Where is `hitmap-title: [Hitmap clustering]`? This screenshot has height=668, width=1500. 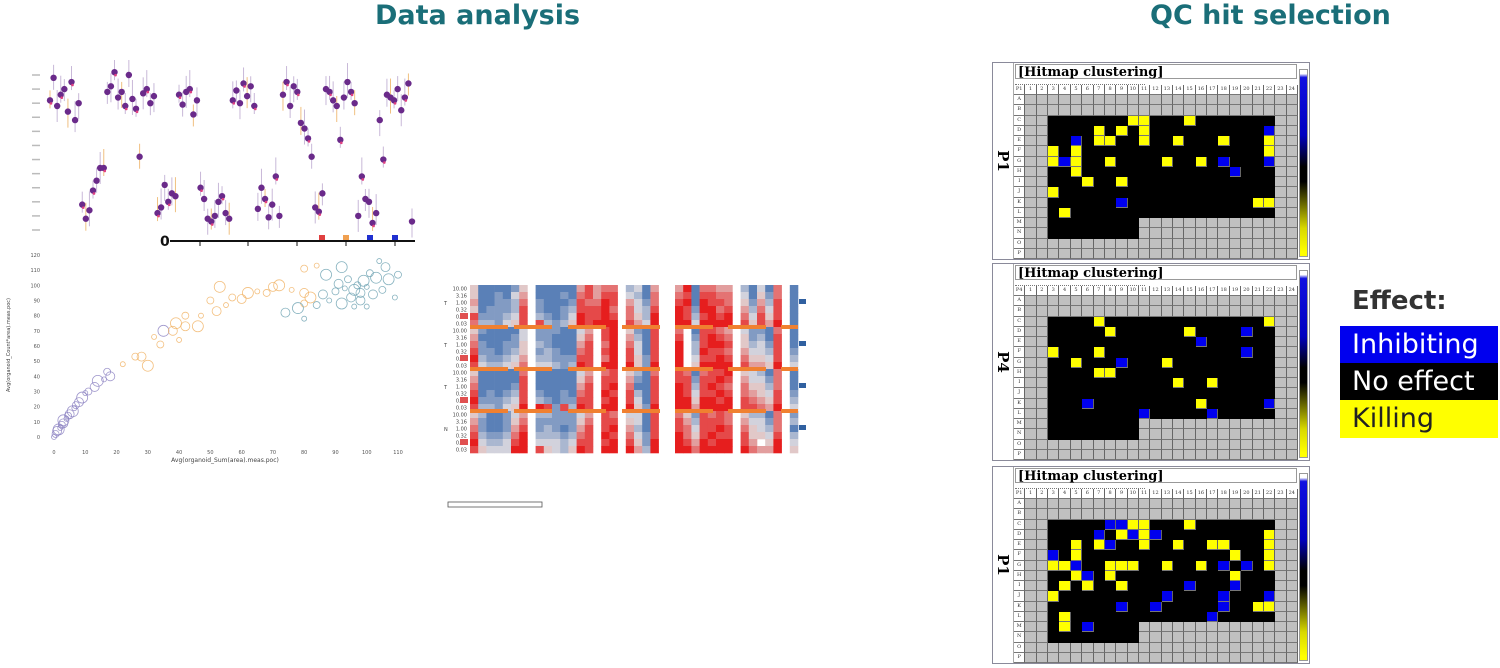
hitmap-title: [Hitmap clustering] is located at coordinates (1156, 273).